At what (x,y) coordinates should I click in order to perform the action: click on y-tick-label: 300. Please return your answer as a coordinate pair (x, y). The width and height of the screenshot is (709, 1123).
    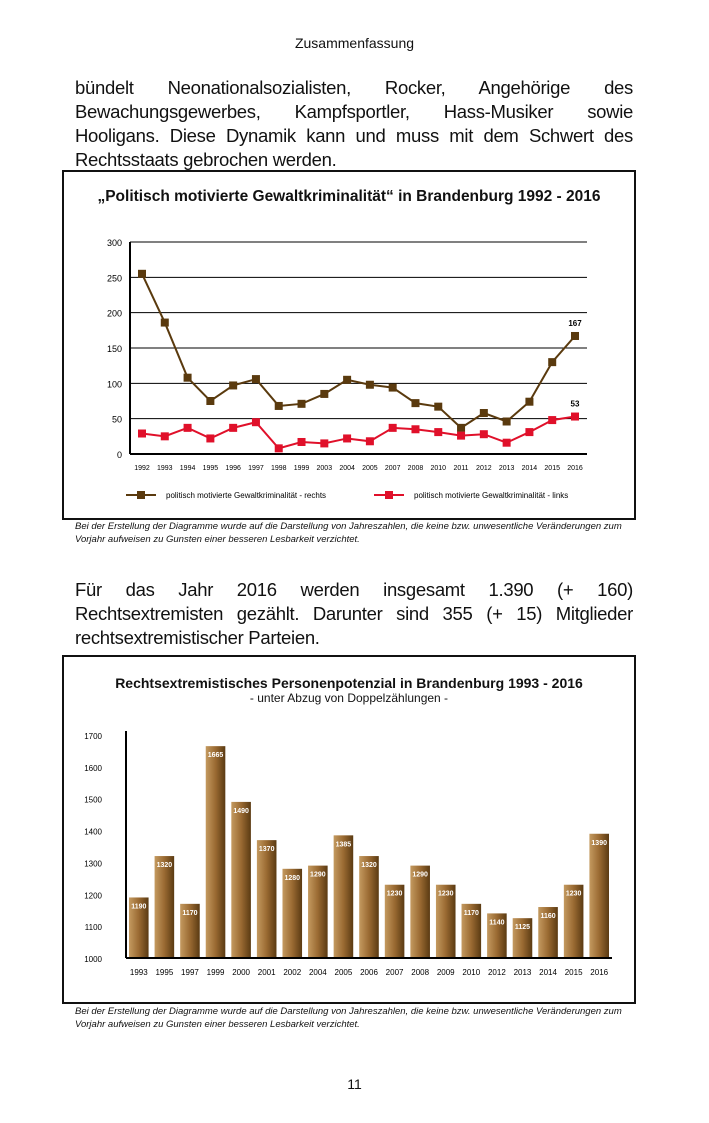
    Looking at the image, I should click on (114, 243).